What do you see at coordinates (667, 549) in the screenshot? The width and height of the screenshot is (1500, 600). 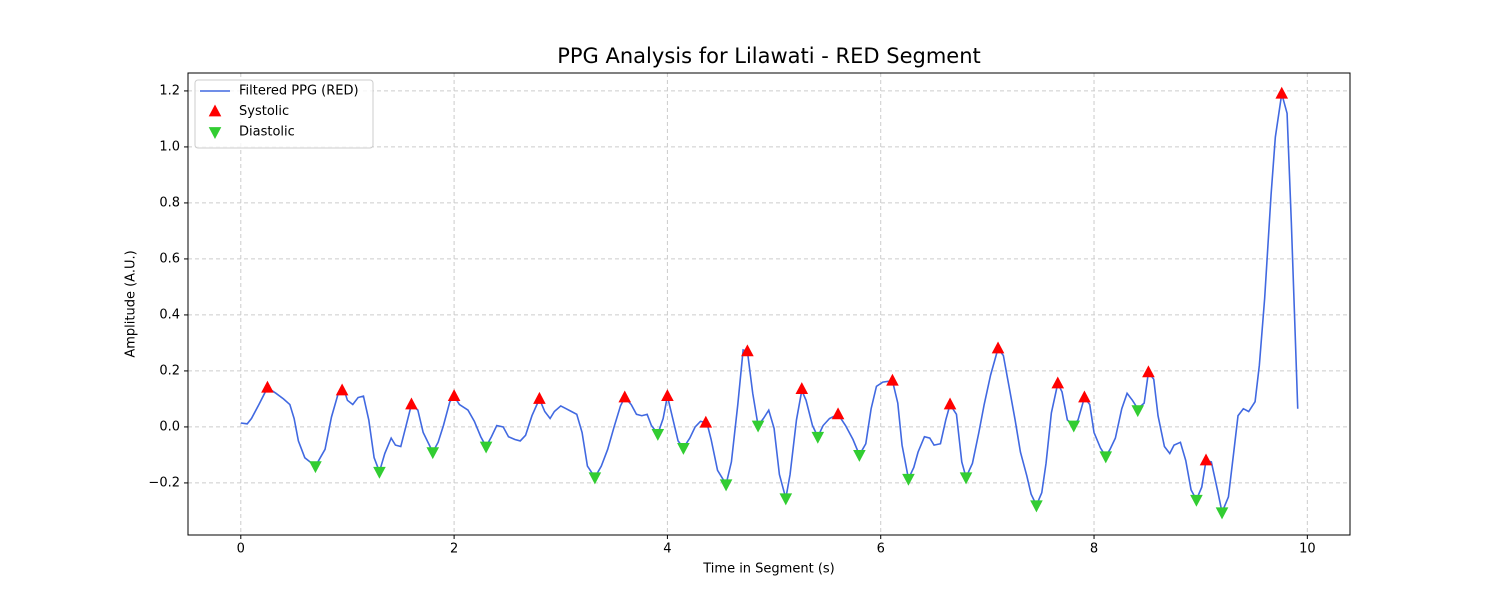 I see `x-tick-label: 4` at bounding box center [667, 549].